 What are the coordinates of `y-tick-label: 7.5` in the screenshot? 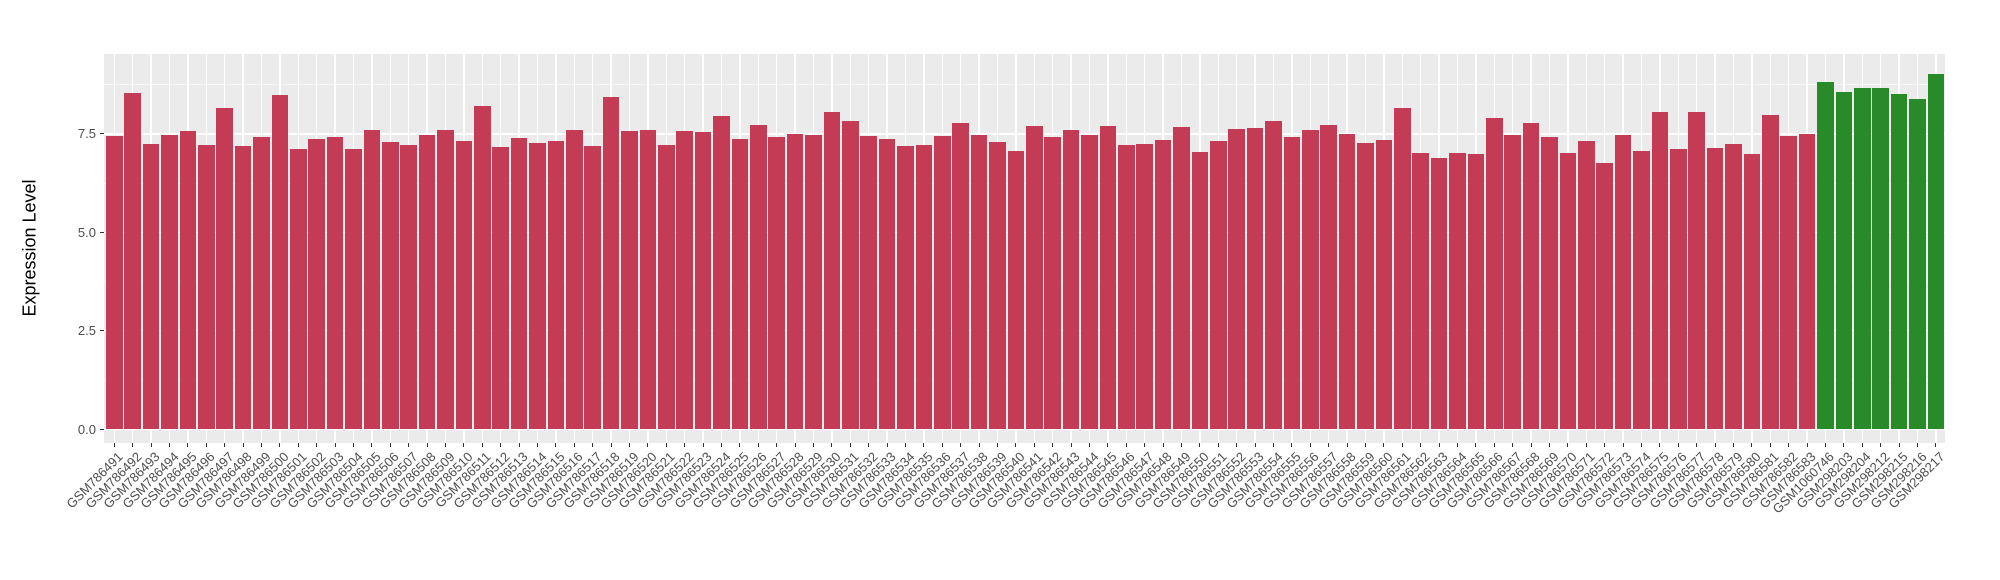 It's located at (86, 134).